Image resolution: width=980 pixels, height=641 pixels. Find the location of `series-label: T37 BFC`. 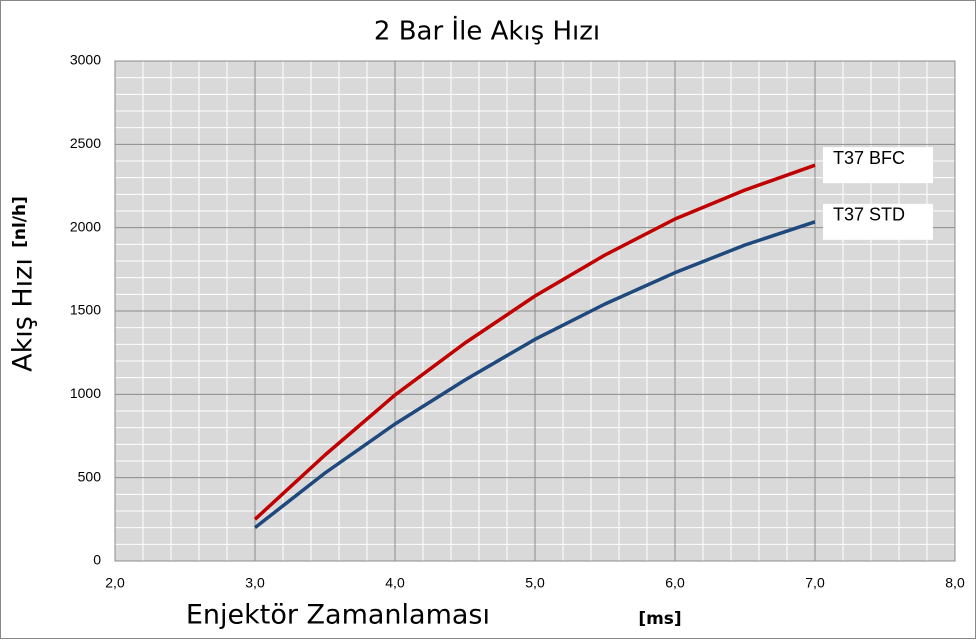

series-label: T37 BFC is located at coordinates (869, 158).